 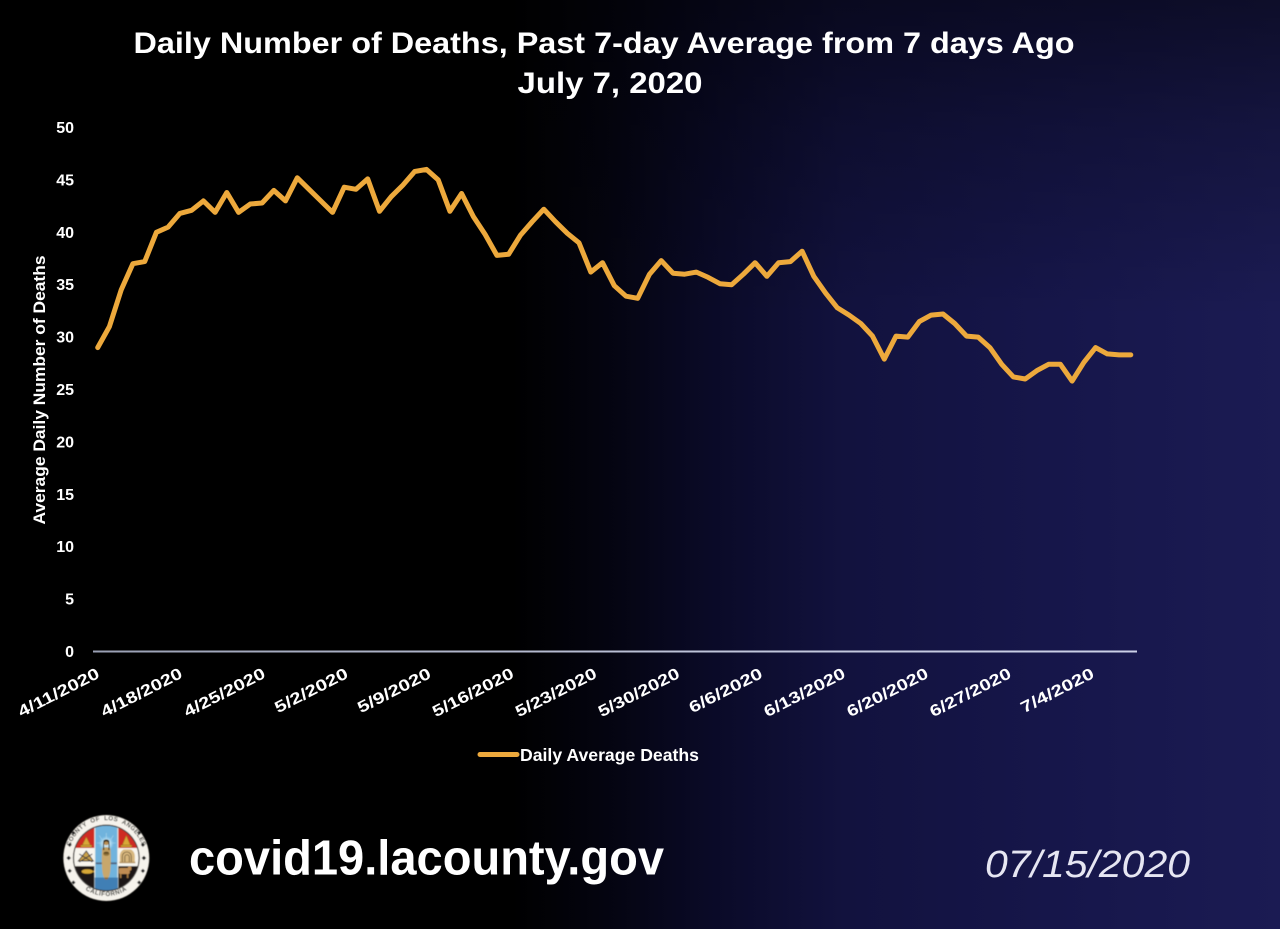 I want to click on svg-text: Daily Average Deaths, so click(x=609, y=755).